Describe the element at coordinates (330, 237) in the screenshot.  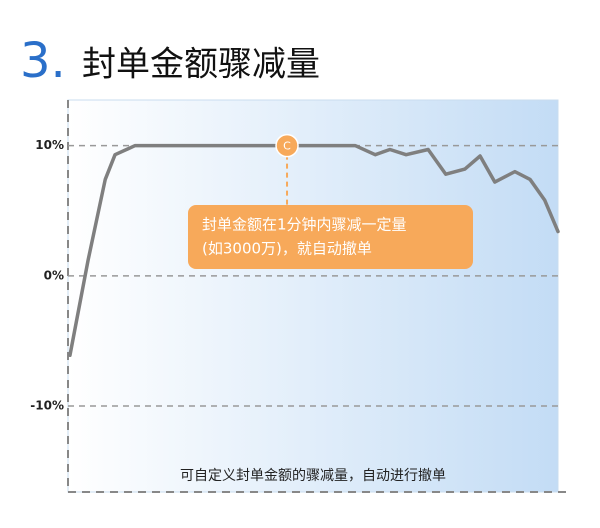
I see `annotation-box` at that location.